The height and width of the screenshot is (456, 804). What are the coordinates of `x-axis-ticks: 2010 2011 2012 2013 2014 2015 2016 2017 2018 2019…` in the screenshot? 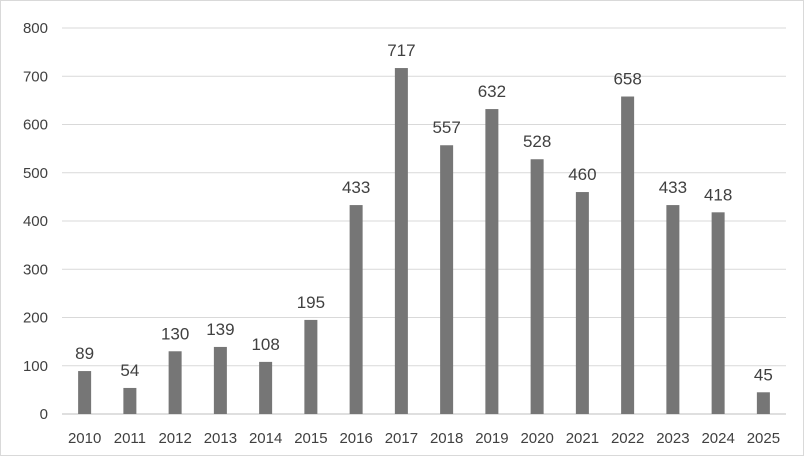 It's located at (424, 438).